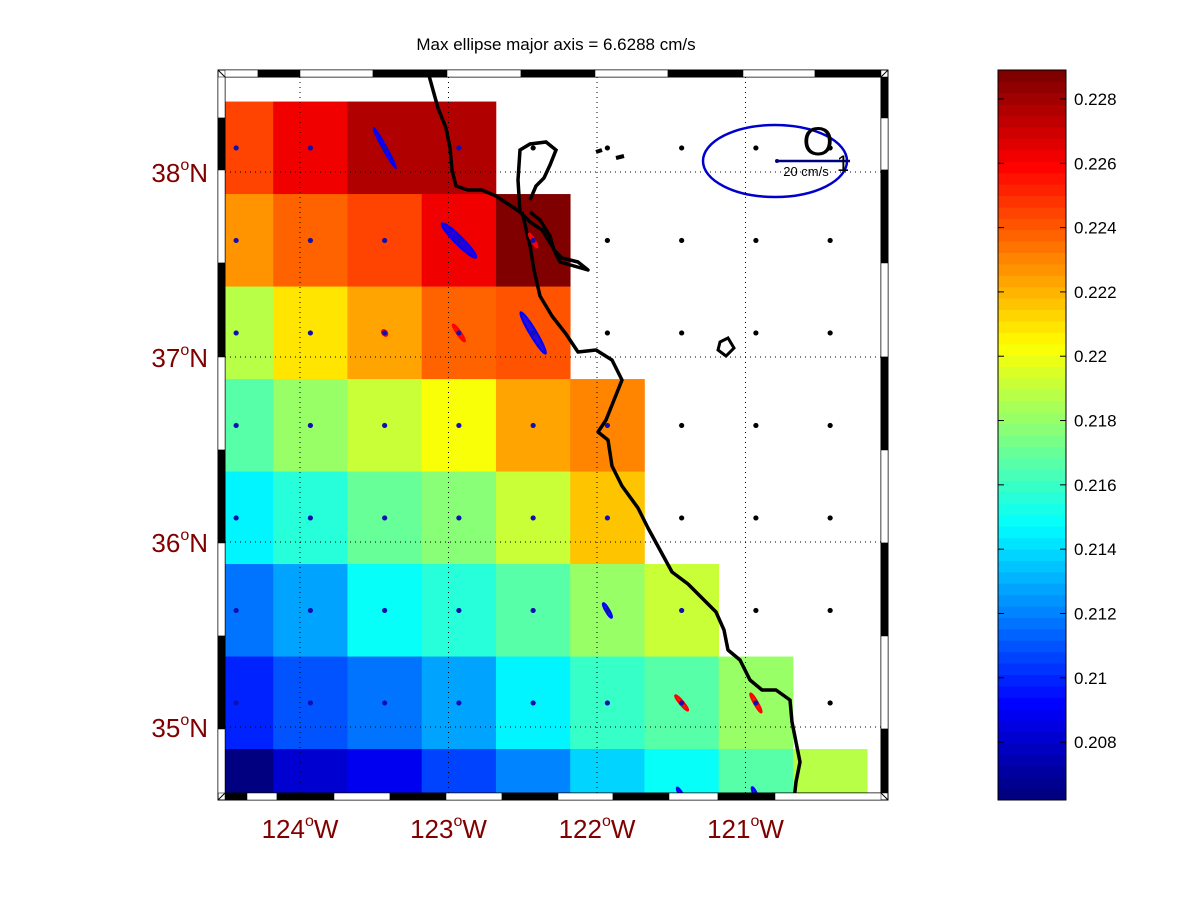 This screenshot has width=1200, height=901. I want to click on bay-outline, so click(537, 176).